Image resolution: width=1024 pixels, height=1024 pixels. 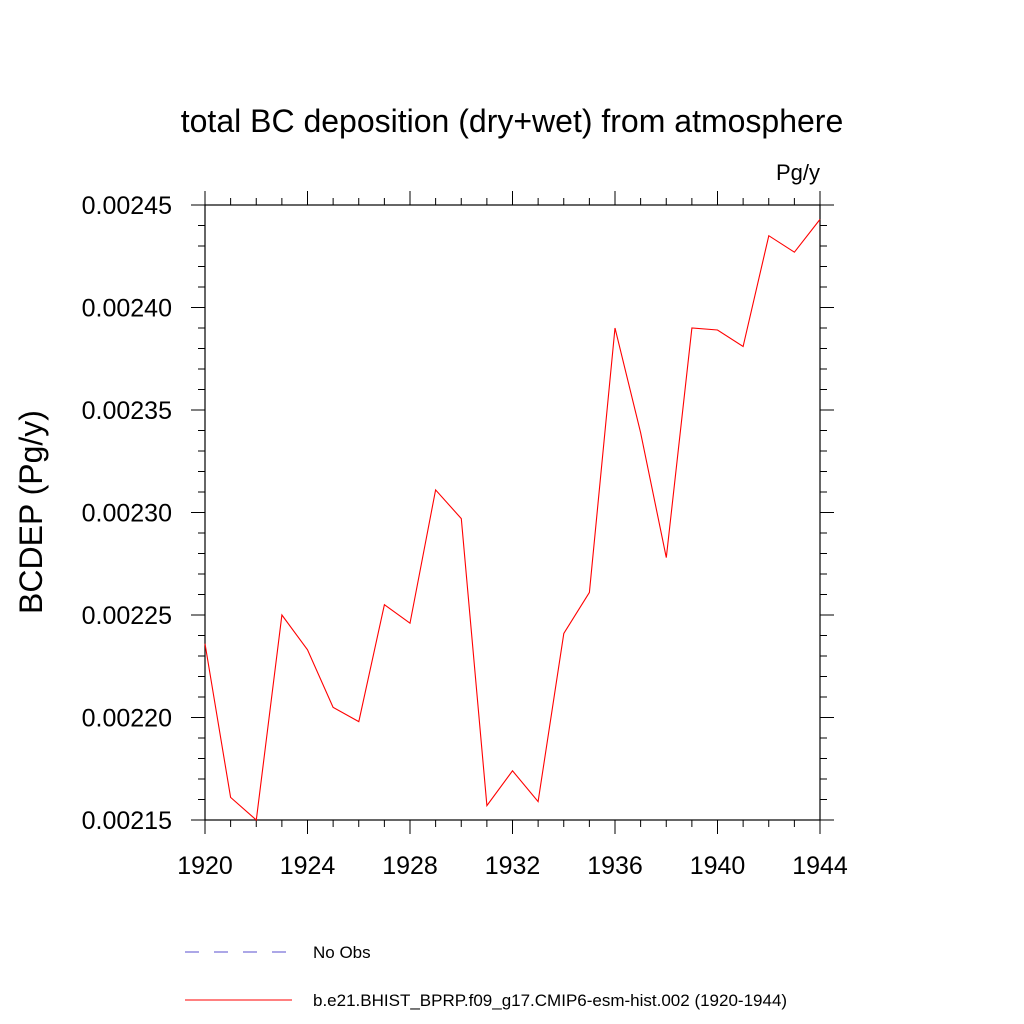 What do you see at coordinates (410, 866) in the screenshot?
I see `x-tick-label: 1928` at bounding box center [410, 866].